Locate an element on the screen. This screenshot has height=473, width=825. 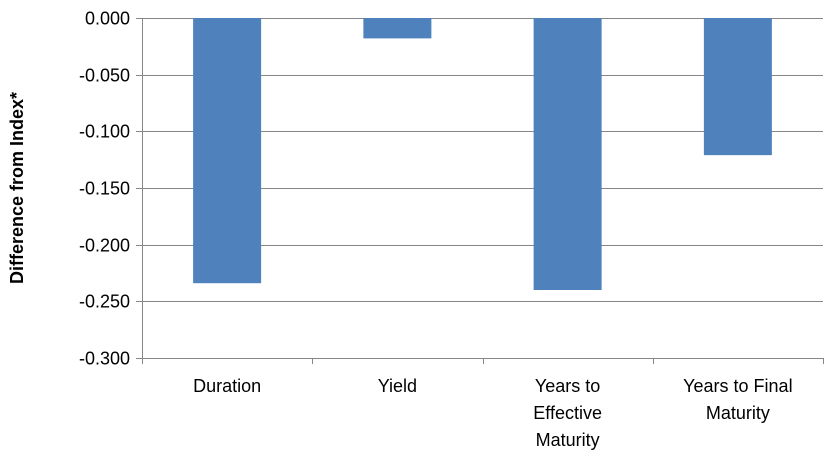
x-category-label: Years to Effective Maturity is located at coordinates (567, 413).